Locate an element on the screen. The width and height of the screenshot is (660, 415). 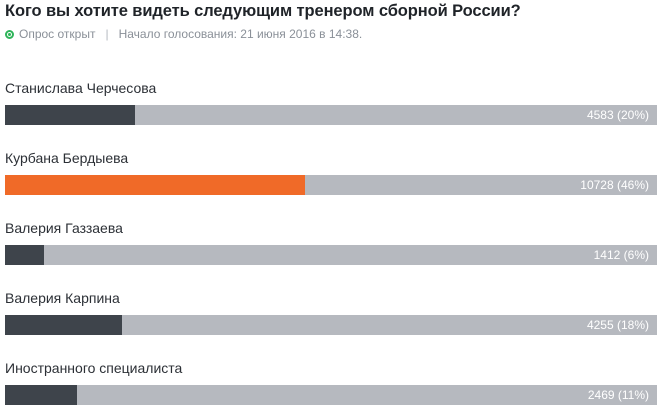
option-label: Курбана Бердыева is located at coordinates (67, 158).